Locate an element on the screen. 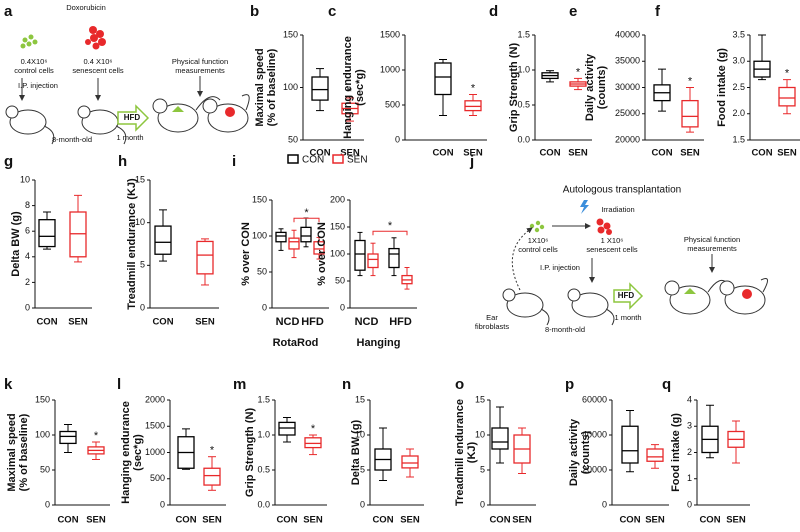 This screenshot has width=800, height=532. y-axis-label: (sec*g) is located at coordinates (138, 452).